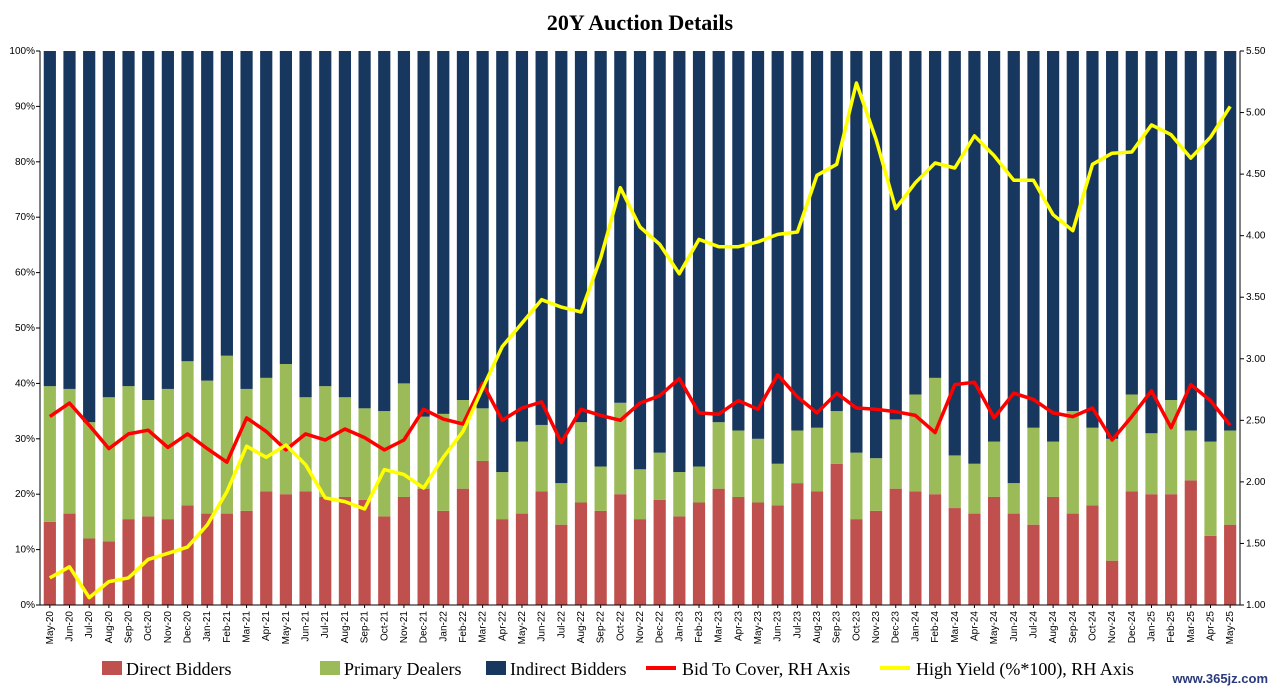 This screenshot has width=1280, height=694. I want to click on x-tick-label: Jul-23, so click(797, 625).